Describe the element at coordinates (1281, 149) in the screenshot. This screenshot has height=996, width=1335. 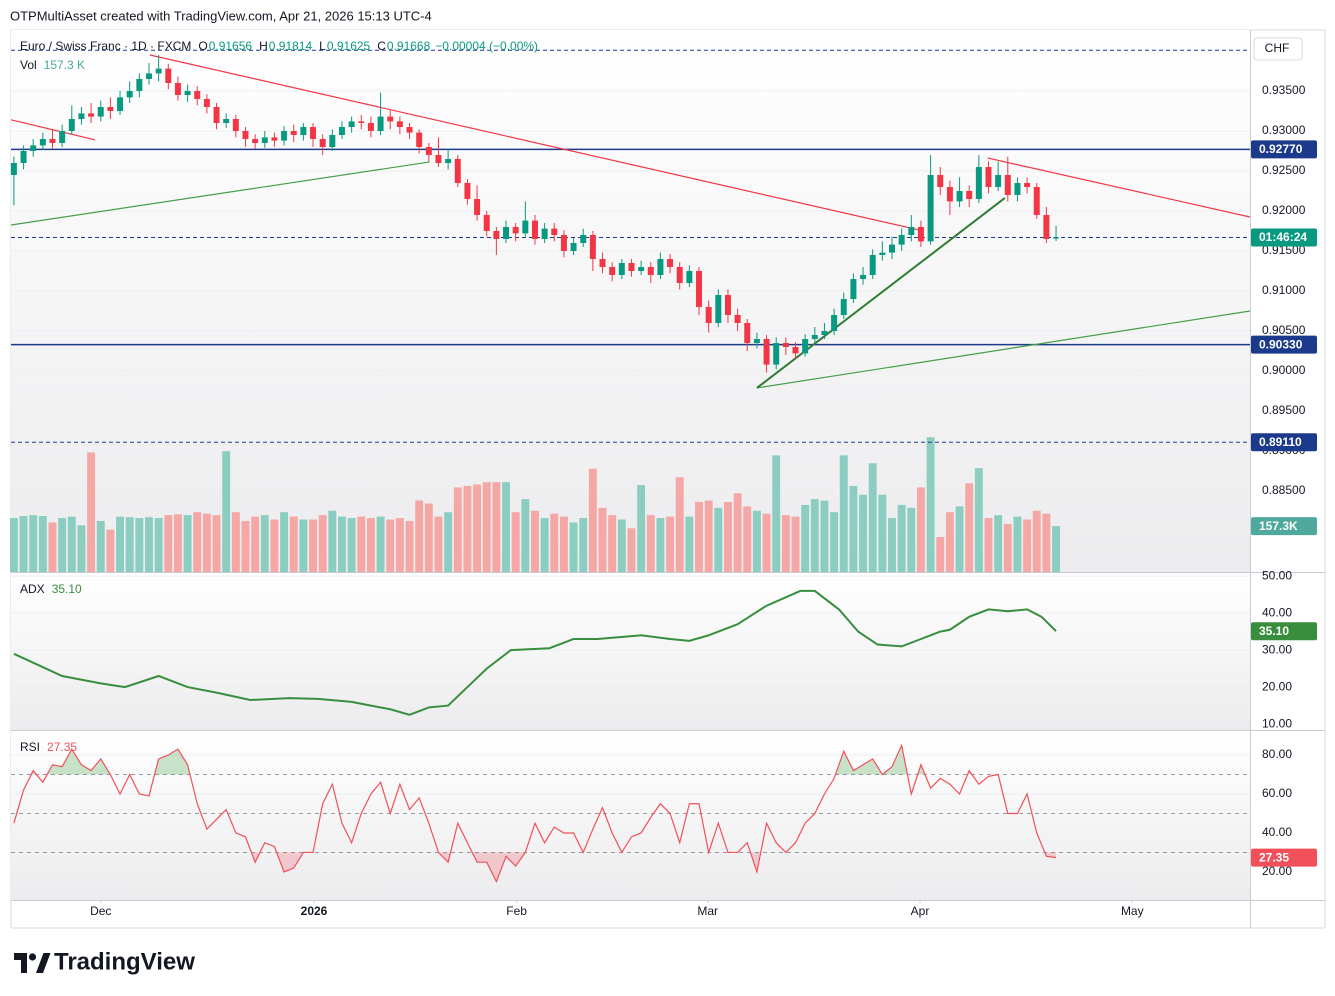
I see `axis-label: 0.92770` at that location.